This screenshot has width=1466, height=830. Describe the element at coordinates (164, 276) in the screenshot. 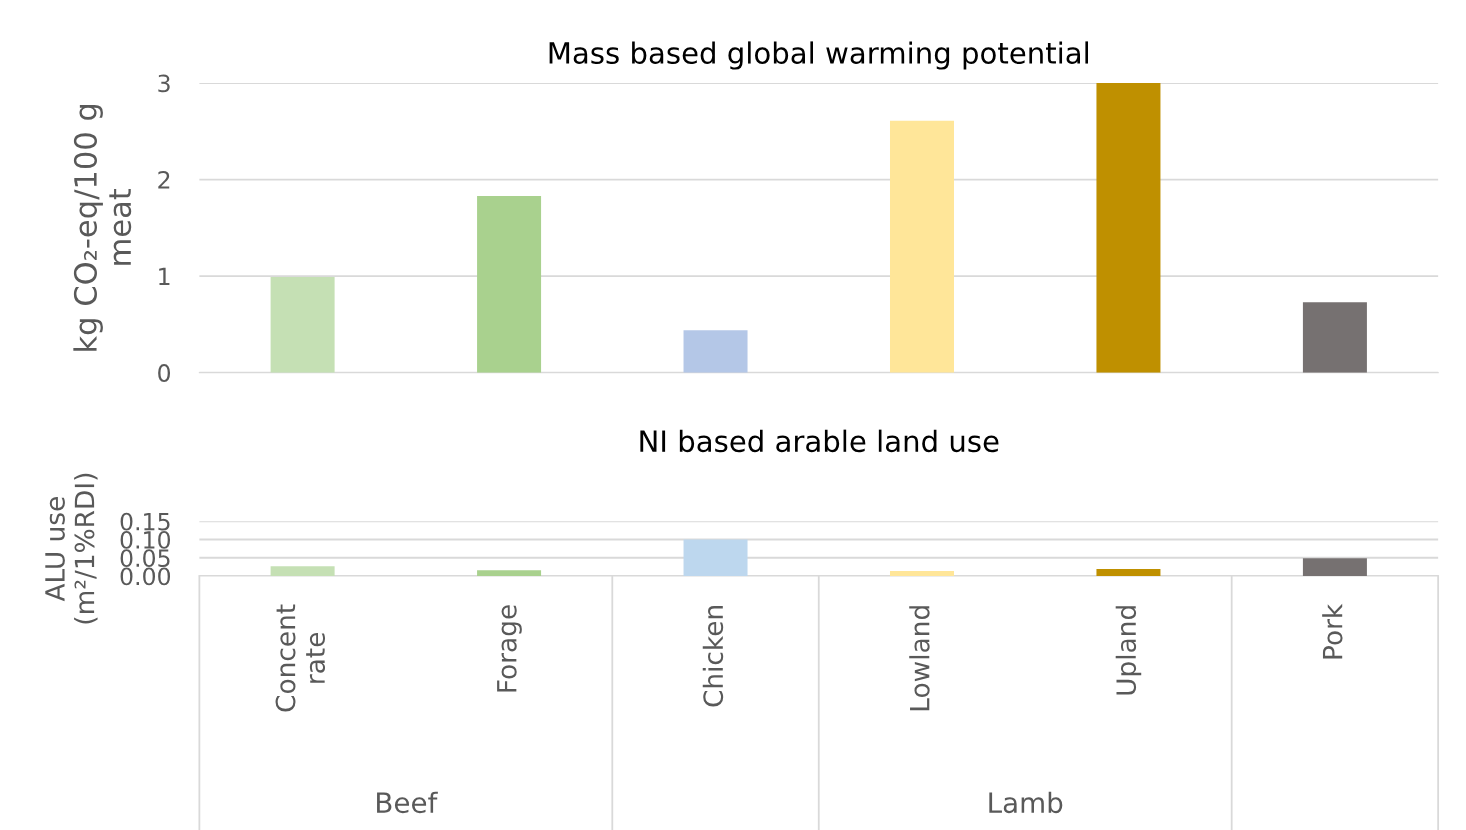

I see `y-tick-label: 1` at that location.